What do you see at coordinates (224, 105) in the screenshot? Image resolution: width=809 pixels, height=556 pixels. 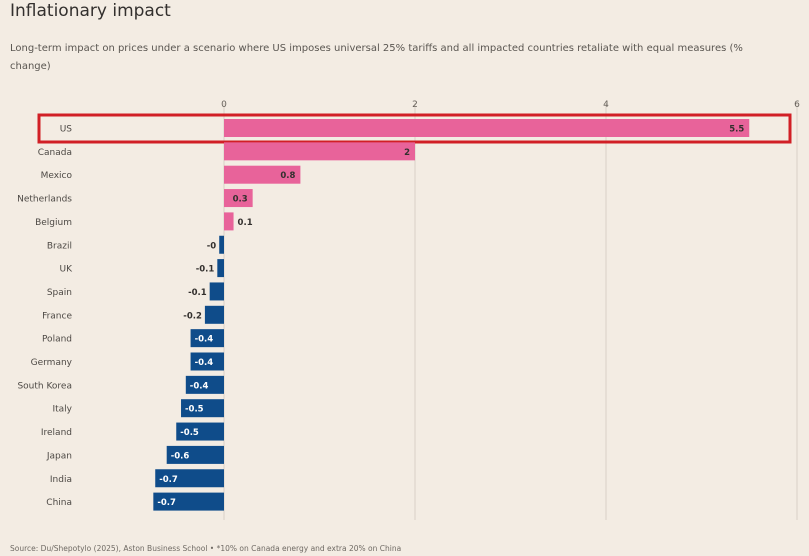 I see `x-tick-label: 0` at bounding box center [224, 105].